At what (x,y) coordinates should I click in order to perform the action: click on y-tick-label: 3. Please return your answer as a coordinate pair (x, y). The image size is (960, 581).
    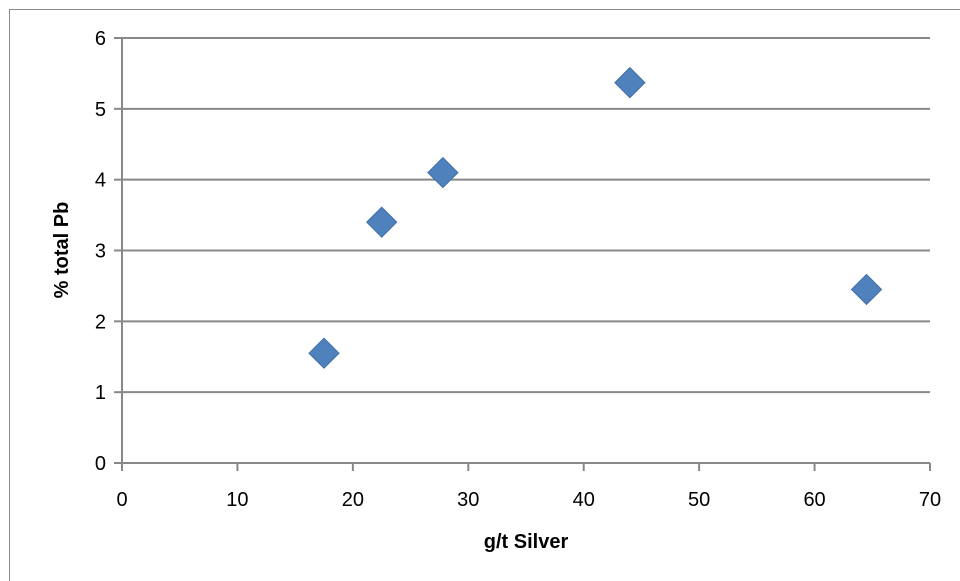
    Looking at the image, I should click on (100, 252).